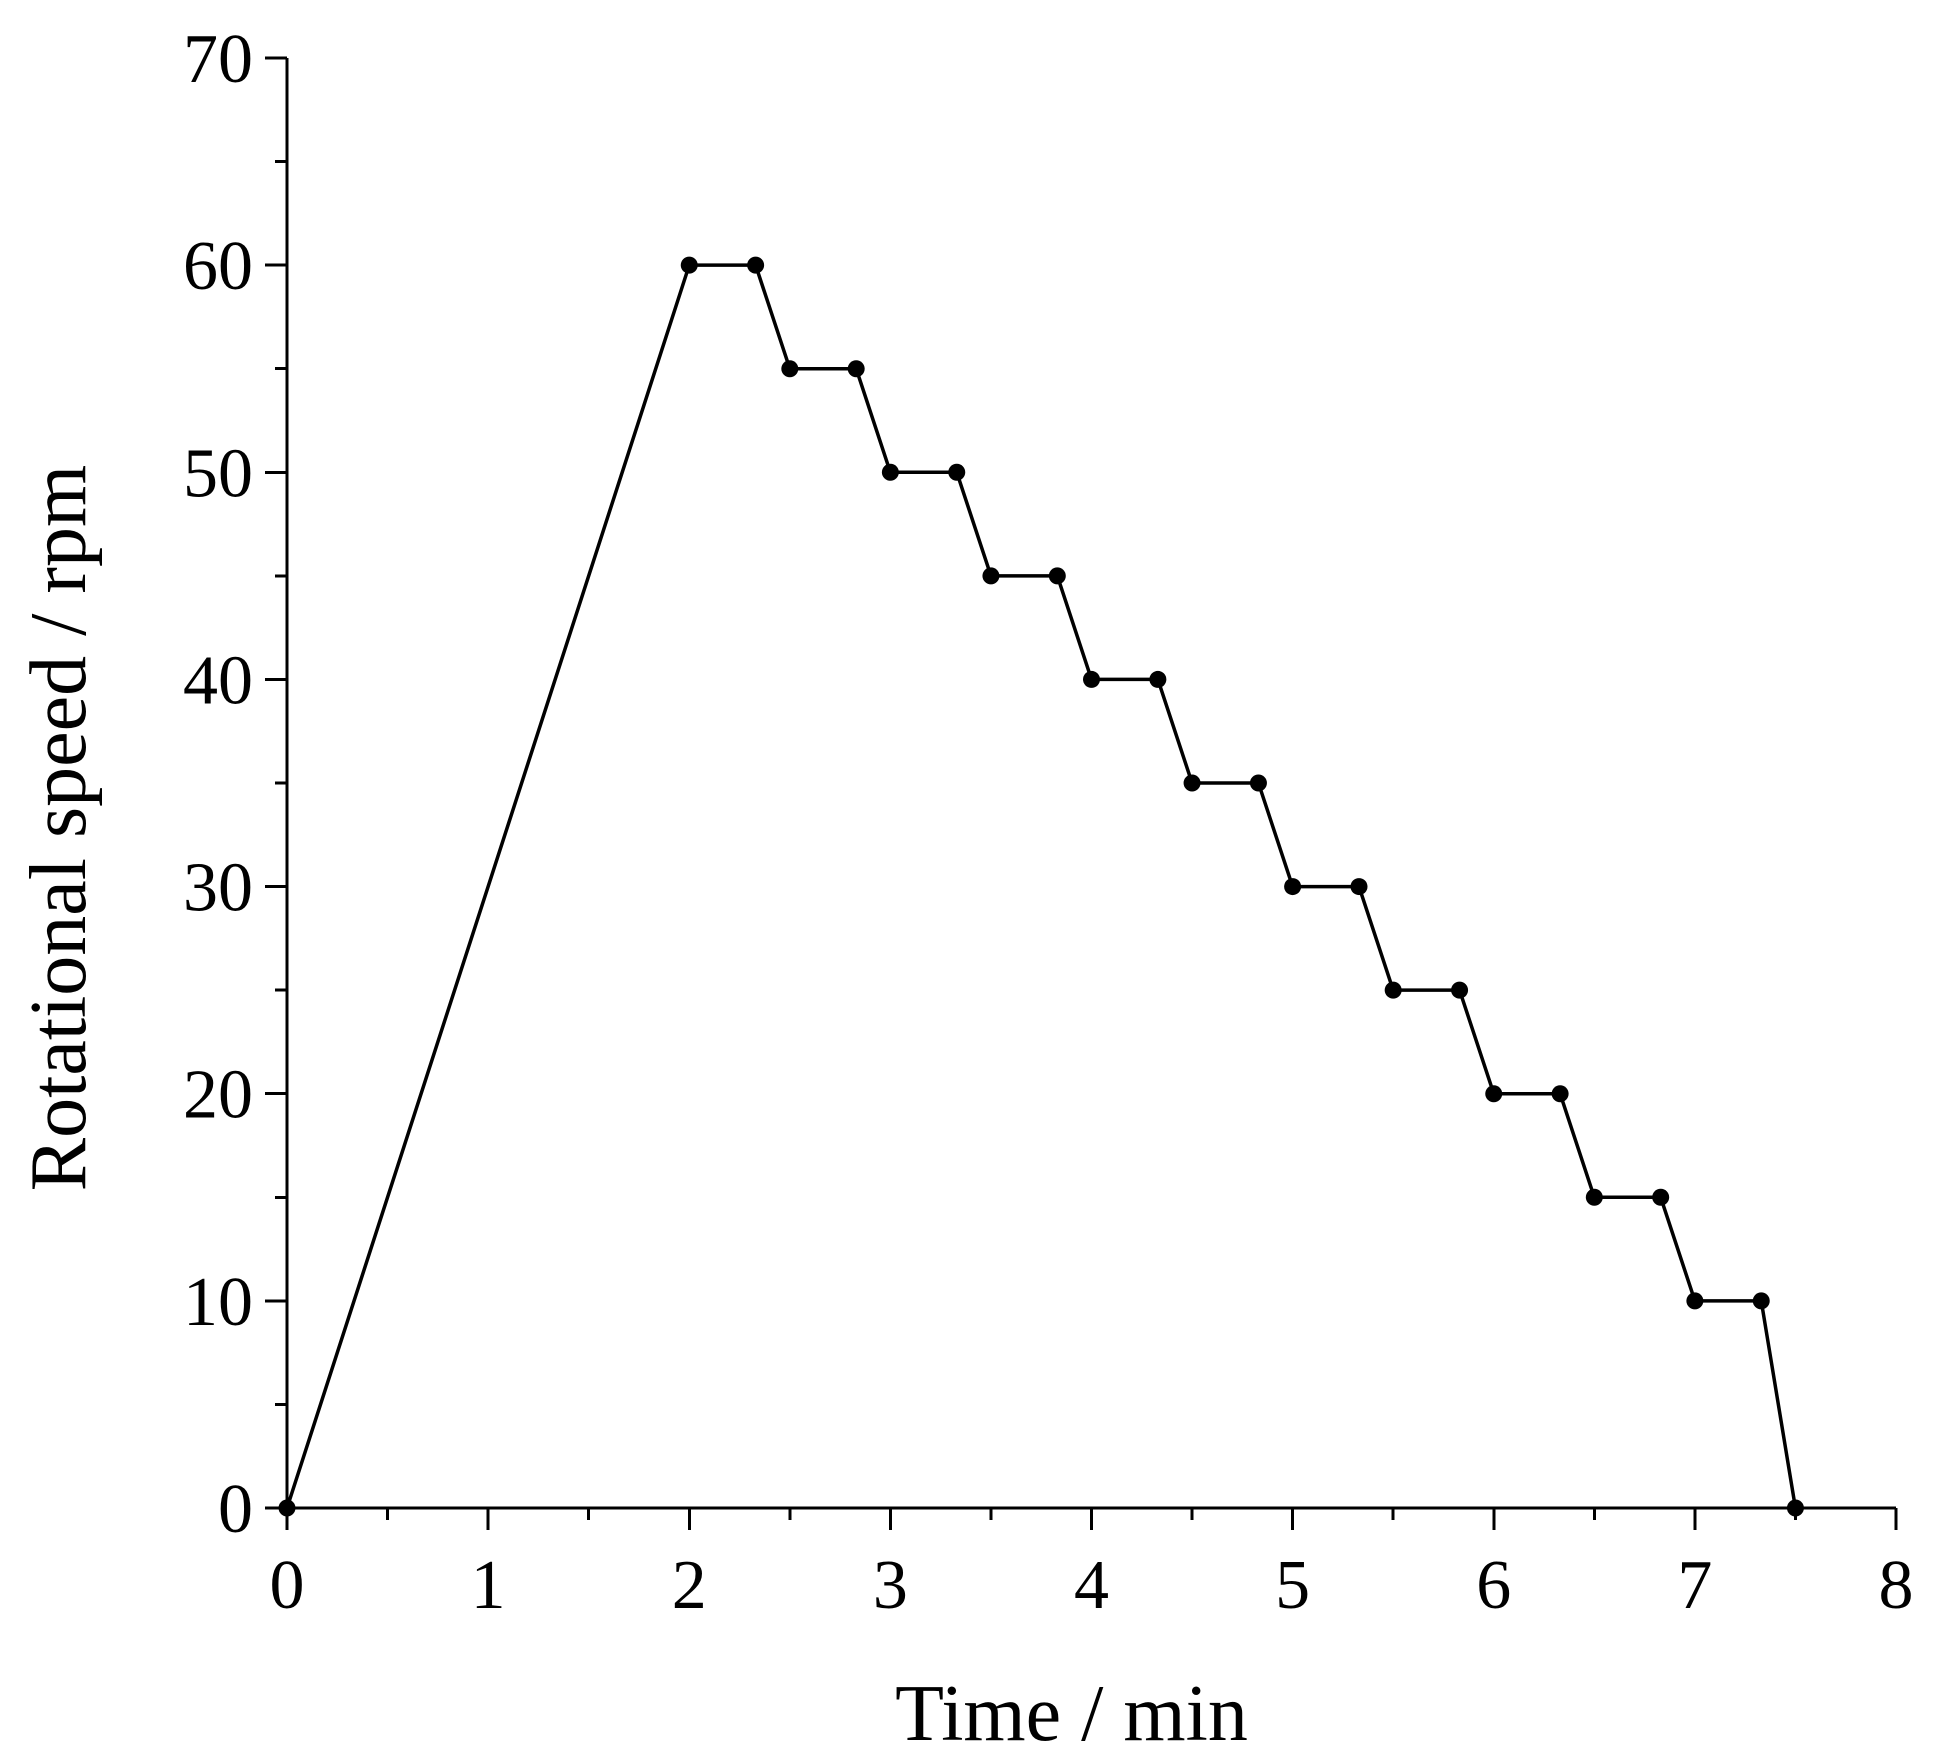 The height and width of the screenshot is (1758, 1934). I want to click on y-tick-label: 40, so click(218, 680).